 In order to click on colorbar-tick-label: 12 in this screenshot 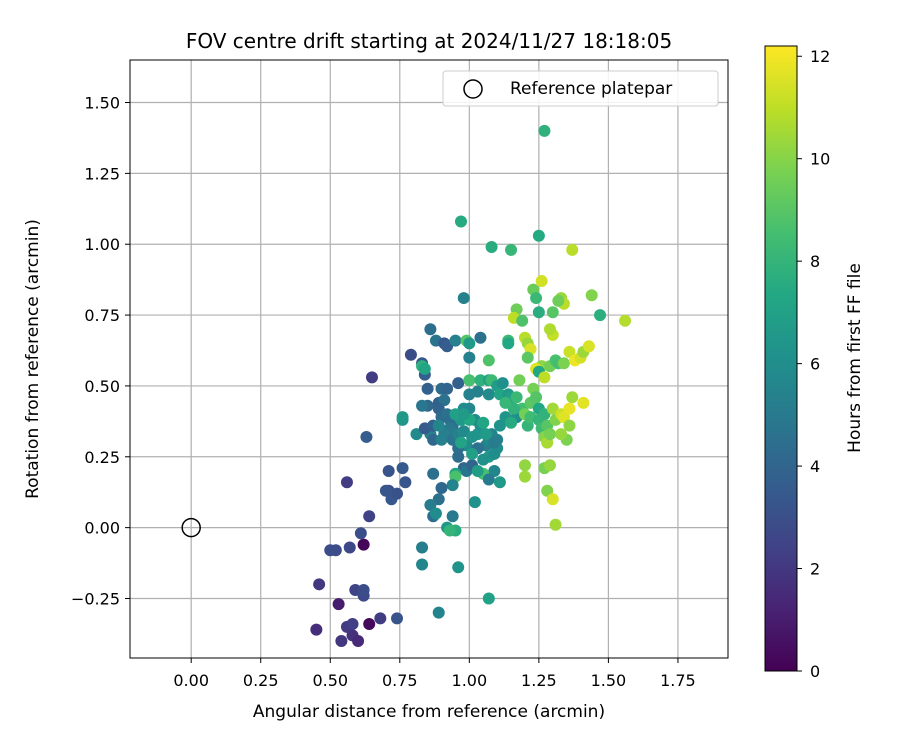, I will do `click(820, 56)`.